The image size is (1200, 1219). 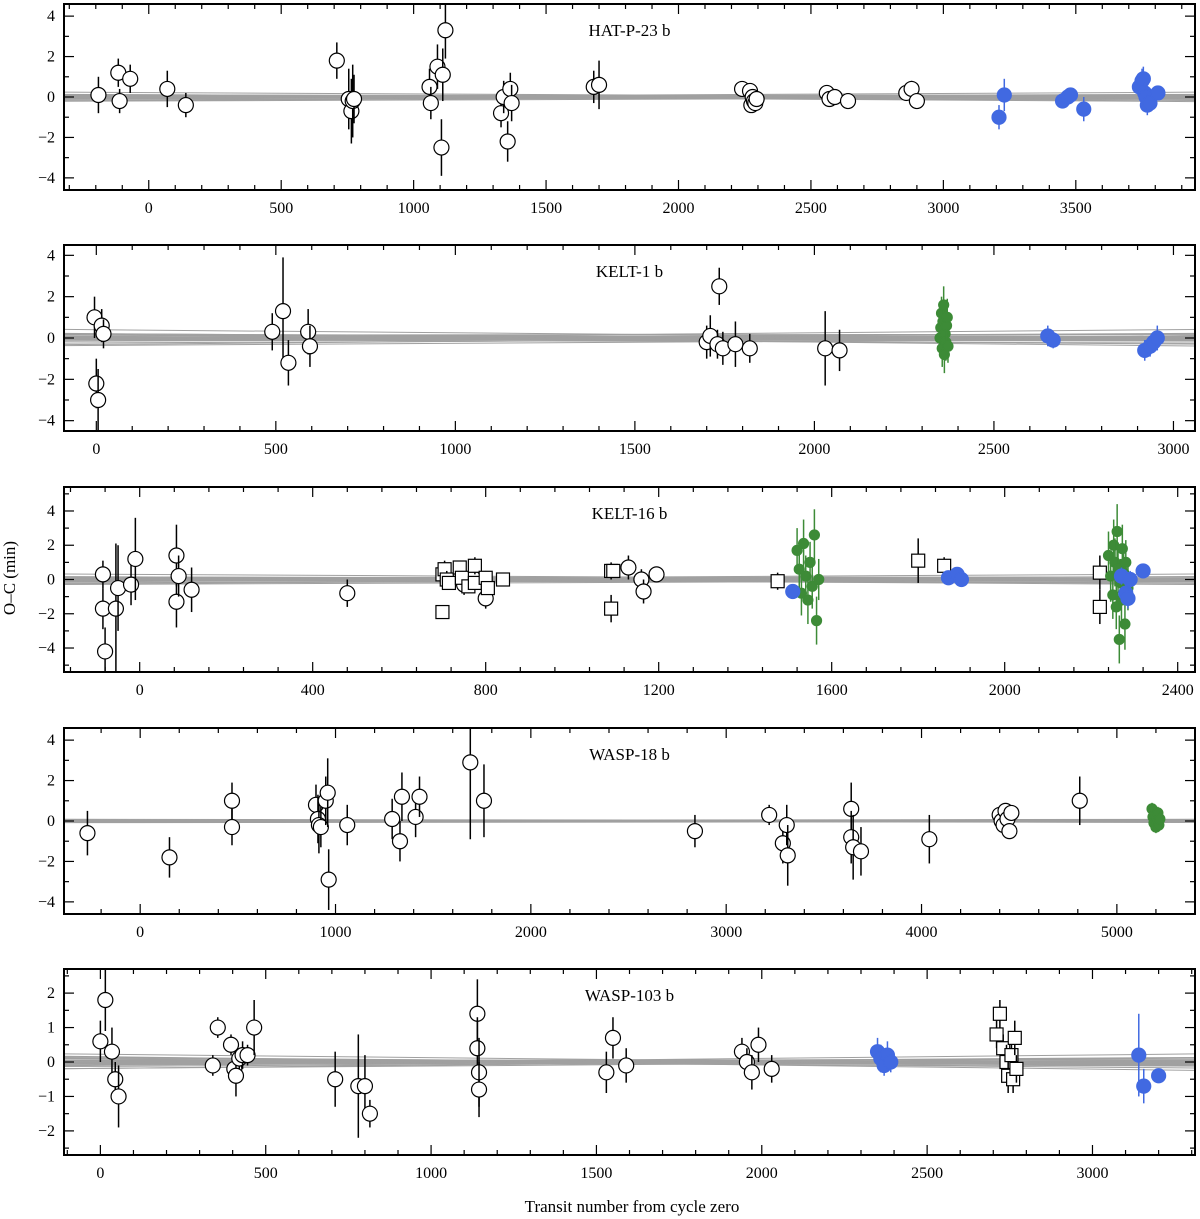 What do you see at coordinates (629, 577) in the screenshot?
I see `model-line` at bounding box center [629, 577].